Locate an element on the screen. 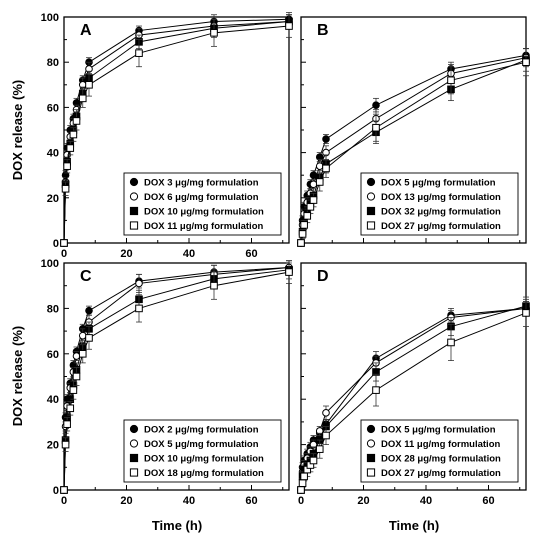 This screenshot has height=544, width=550. y-tick-label: 20 is located at coordinates (53, 199).